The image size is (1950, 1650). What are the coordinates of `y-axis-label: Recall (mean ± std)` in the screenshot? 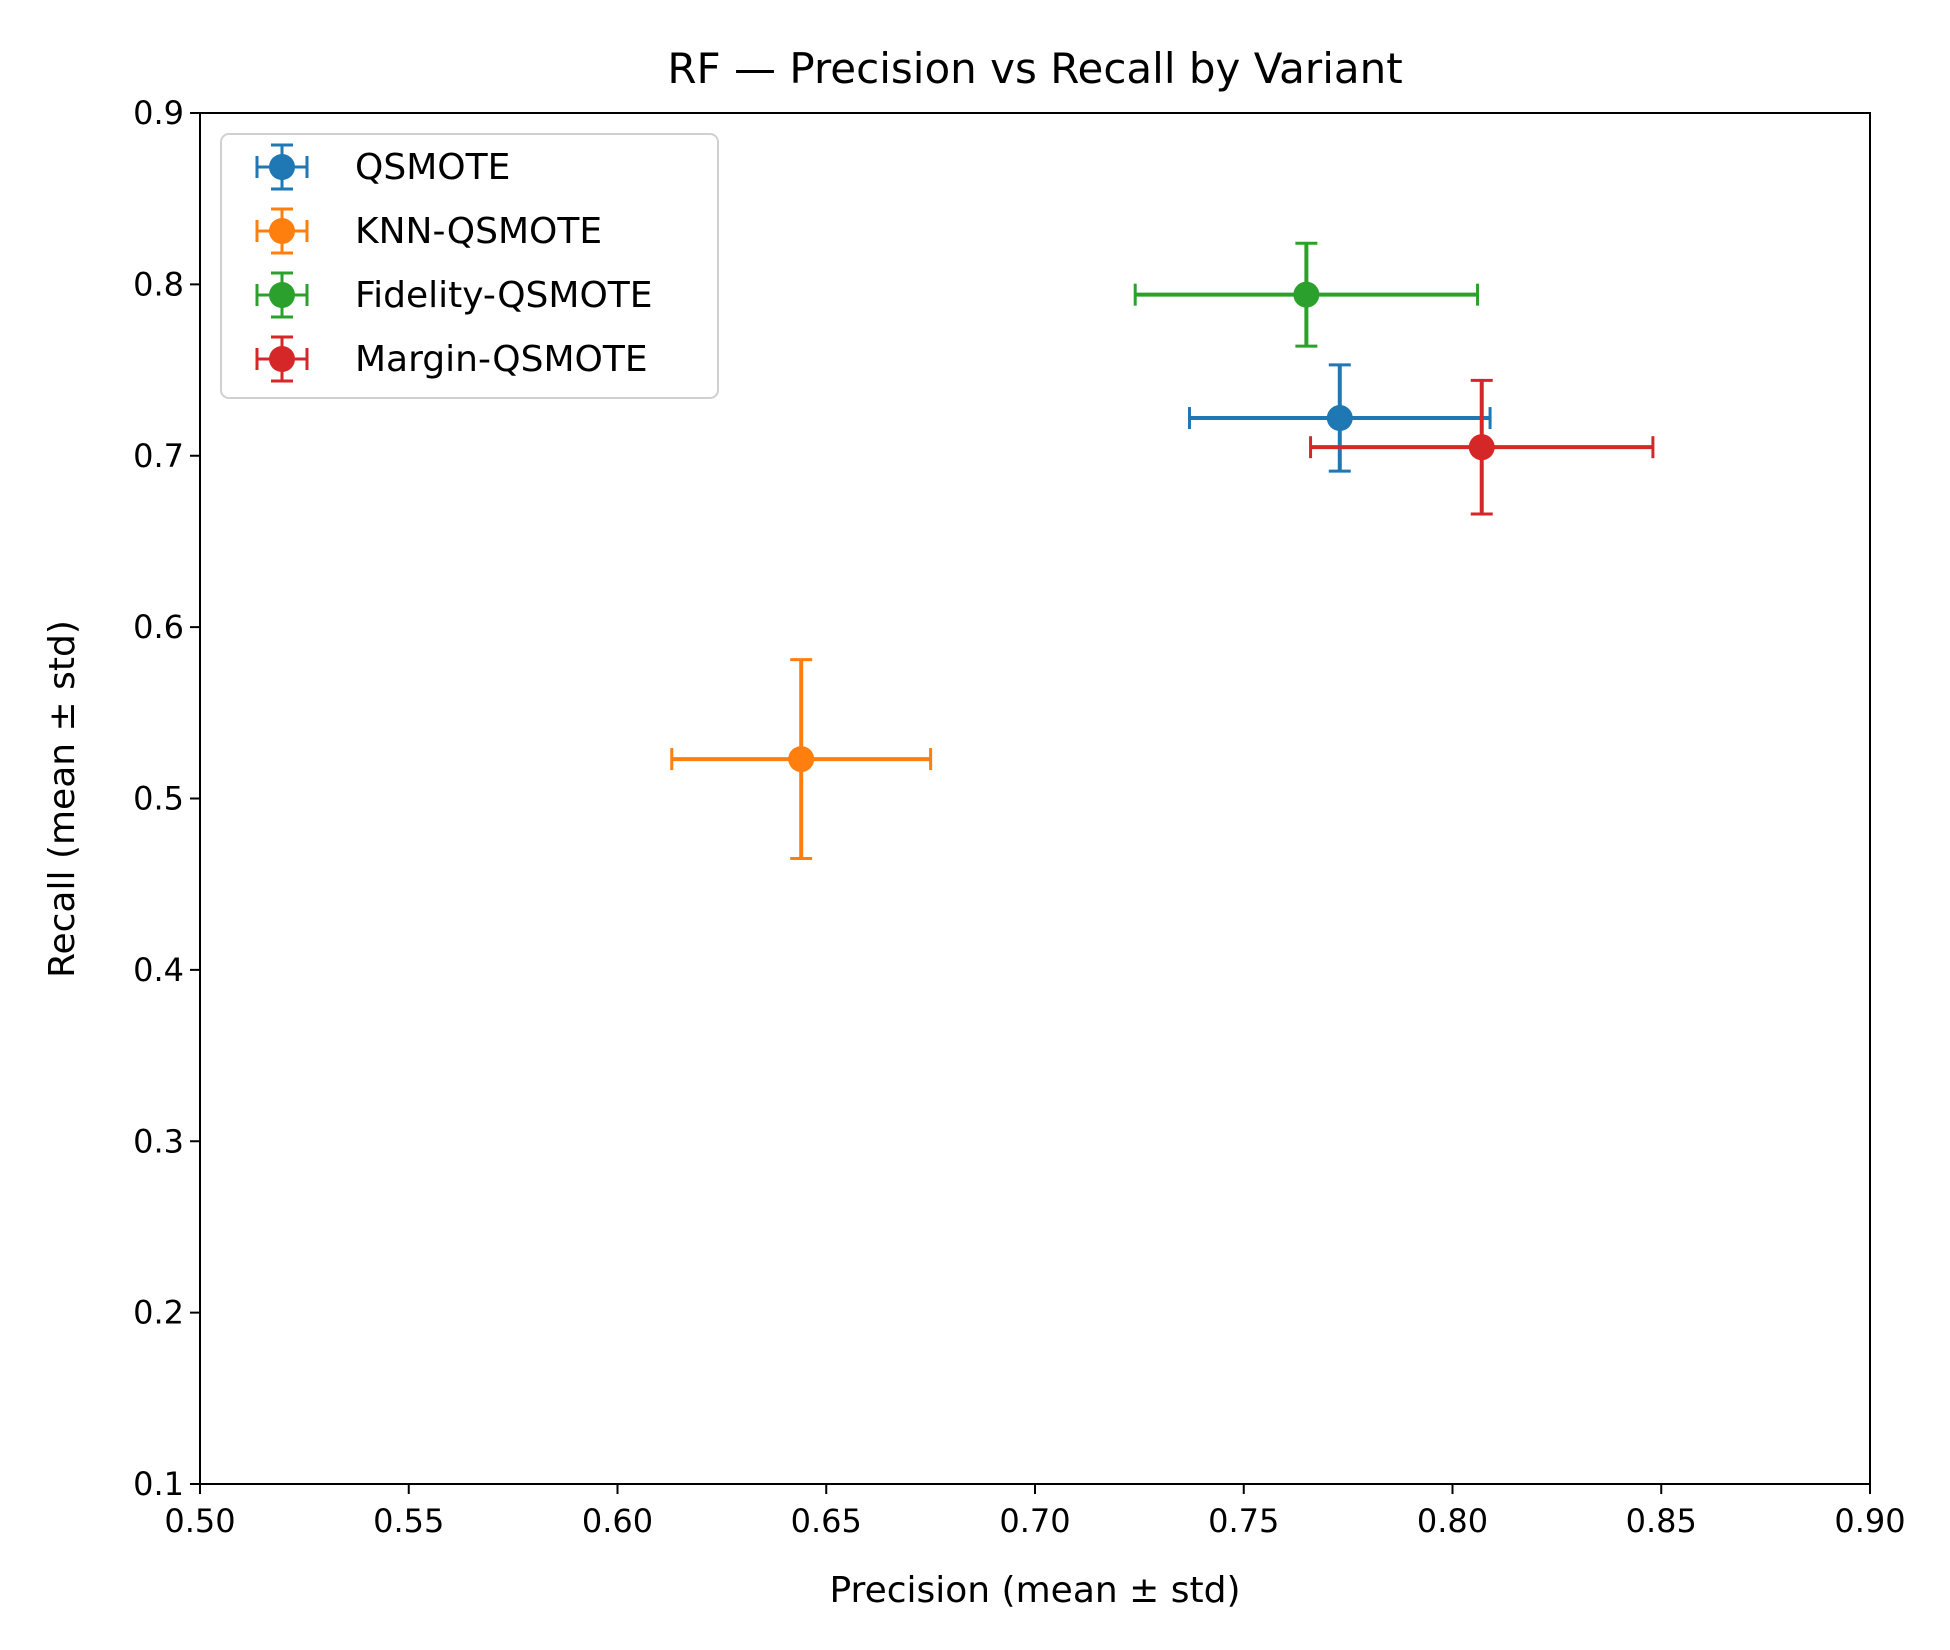 It's located at (62, 799).